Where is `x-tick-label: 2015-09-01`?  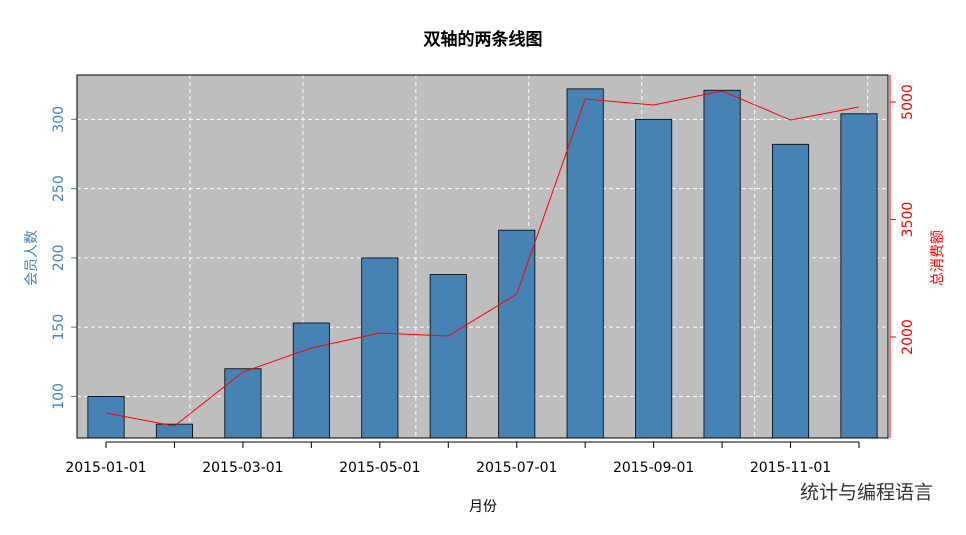 x-tick-label: 2015-09-01 is located at coordinates (653, 468).